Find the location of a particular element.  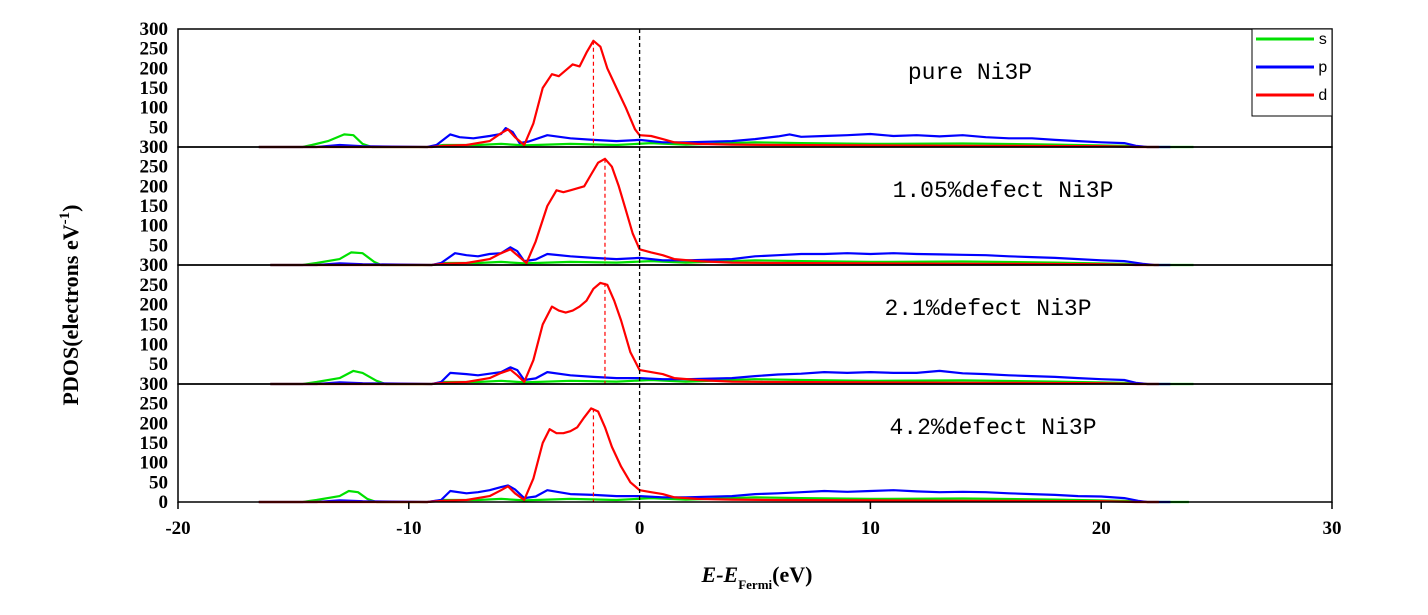

x-tick-label: 0 is located at coordinates (640, 528).